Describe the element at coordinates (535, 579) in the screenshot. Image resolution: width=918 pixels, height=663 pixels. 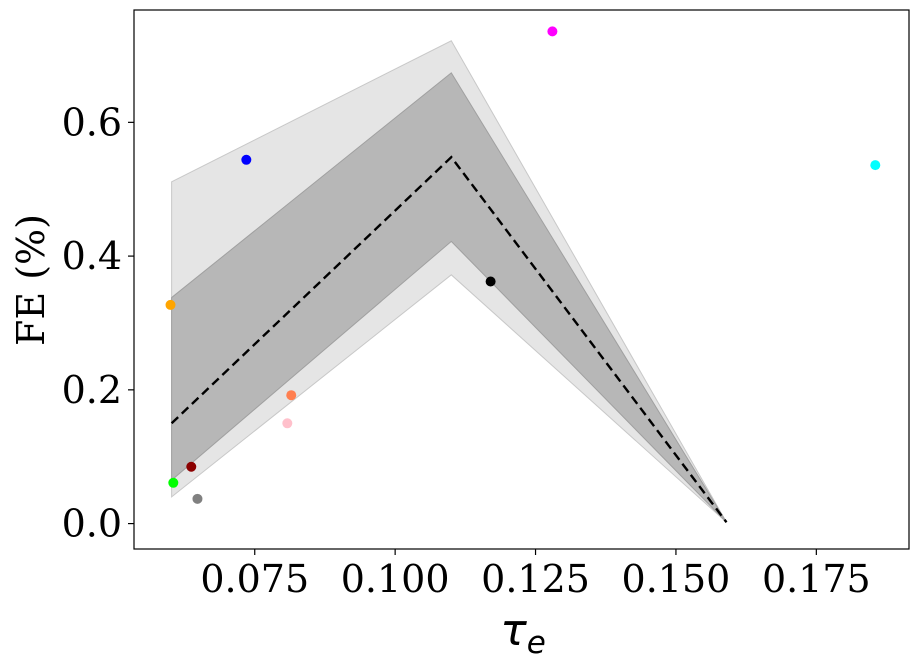
I see `x-tick-label: 0.125` at that location.